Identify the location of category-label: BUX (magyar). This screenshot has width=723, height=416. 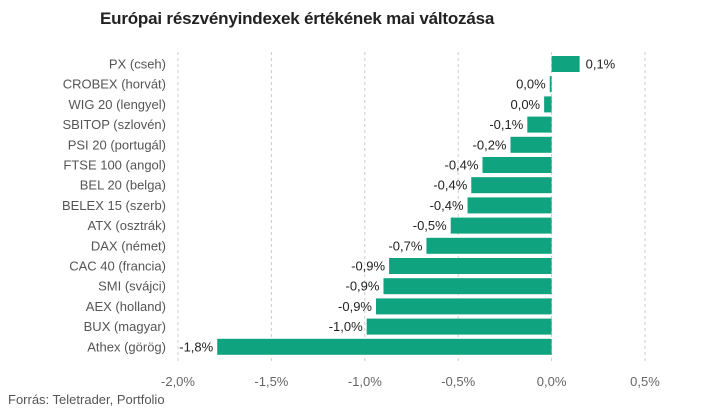
(125, 326).